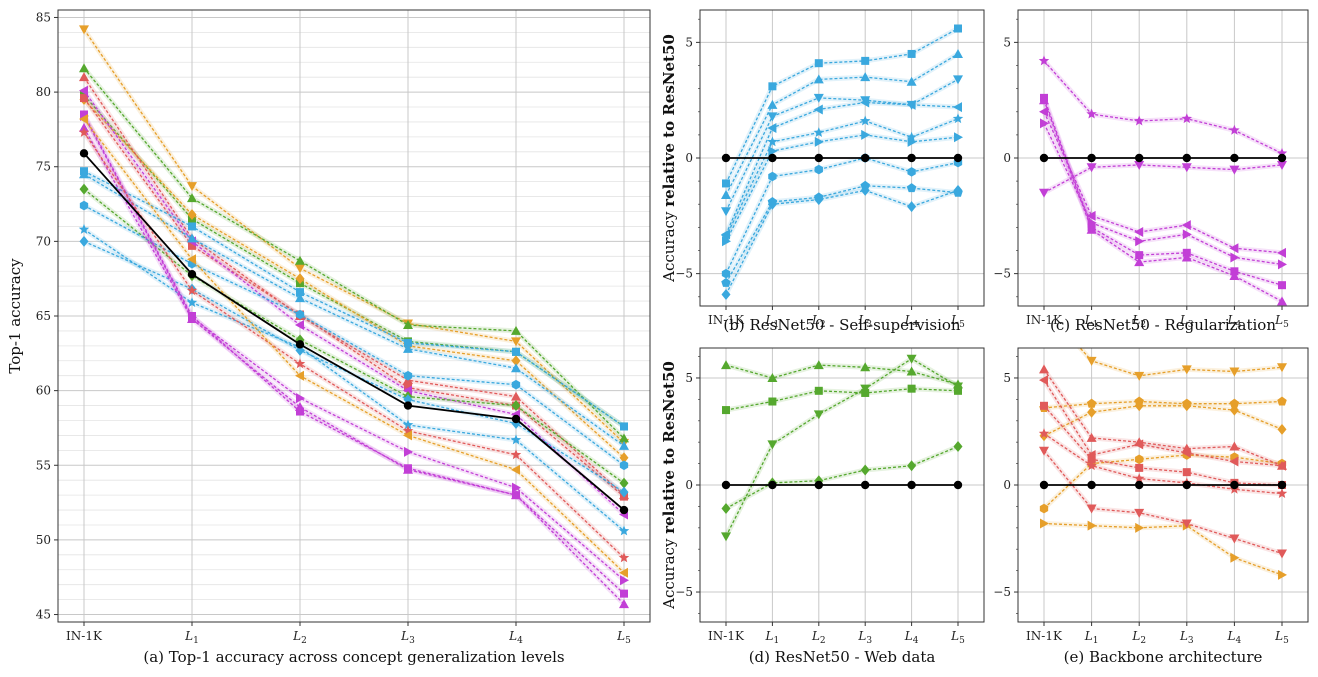 The image size is (1318, 677). I want to click on plot-area, so click(1163, 464).